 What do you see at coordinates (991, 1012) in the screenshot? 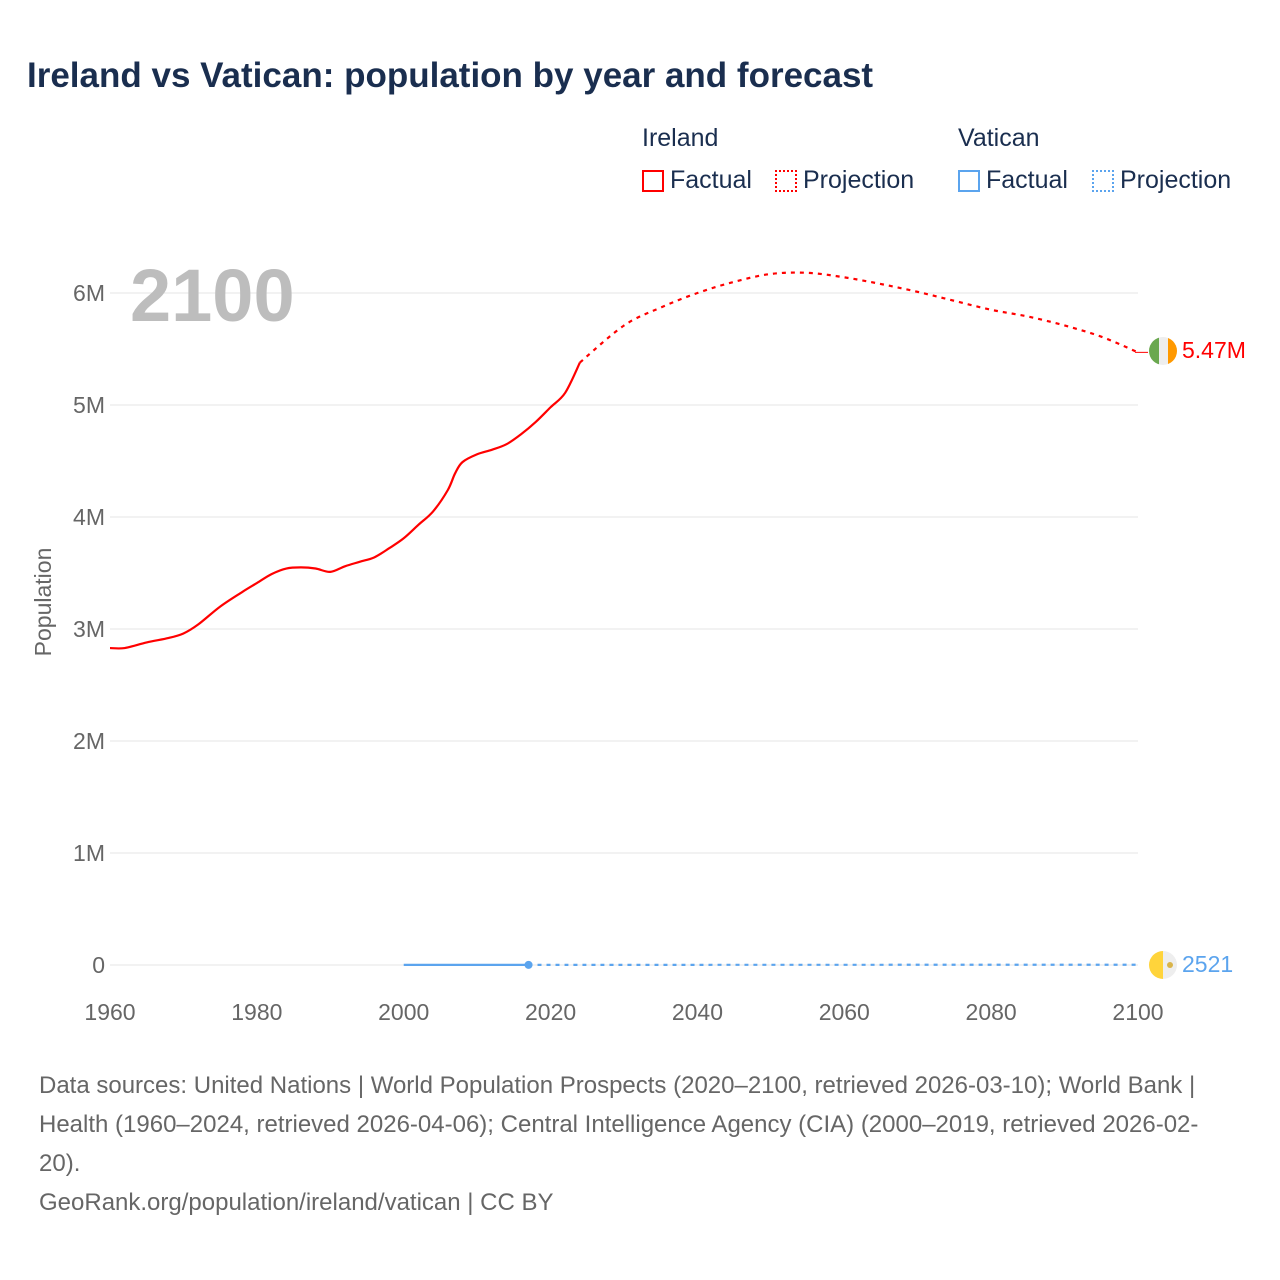
I see `x-tick-label: 2080` at bounding box center [991, 1012].